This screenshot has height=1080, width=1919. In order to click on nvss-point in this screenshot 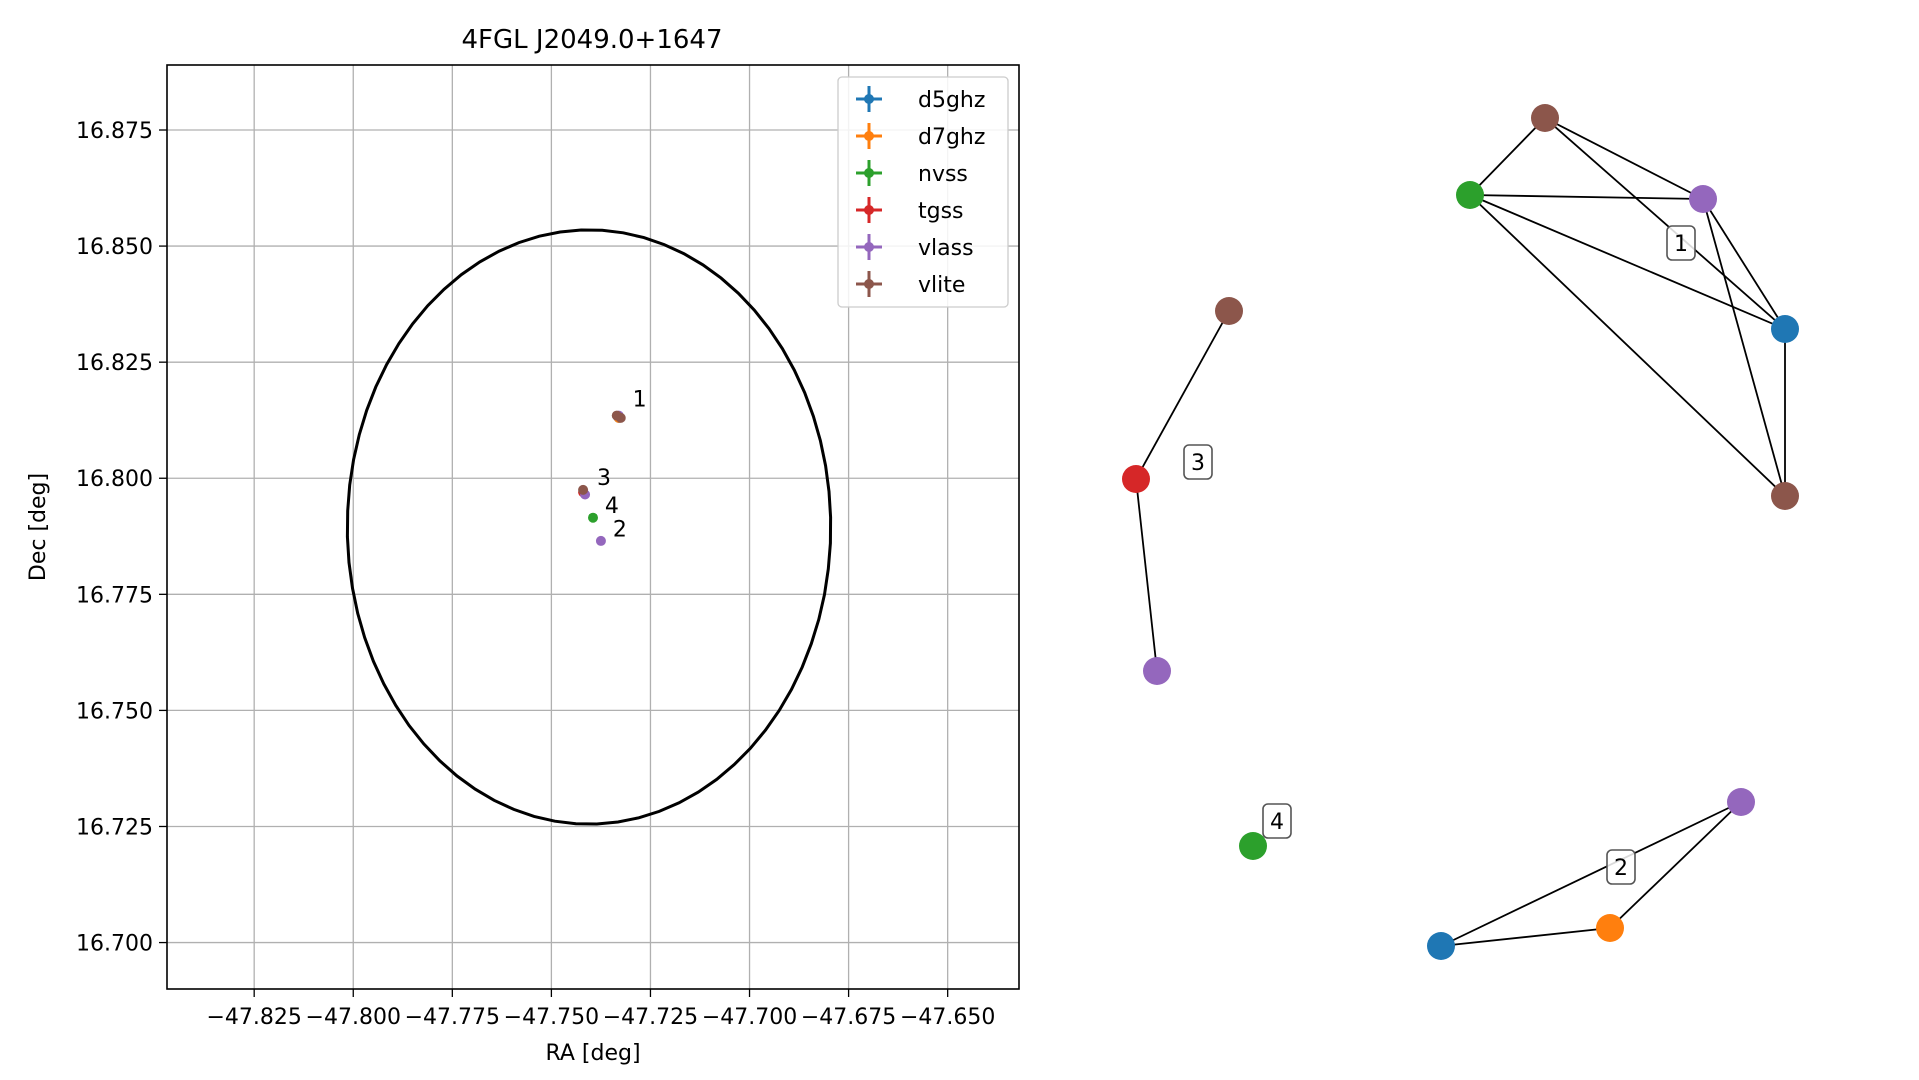, I will do `click(593, 517)`.